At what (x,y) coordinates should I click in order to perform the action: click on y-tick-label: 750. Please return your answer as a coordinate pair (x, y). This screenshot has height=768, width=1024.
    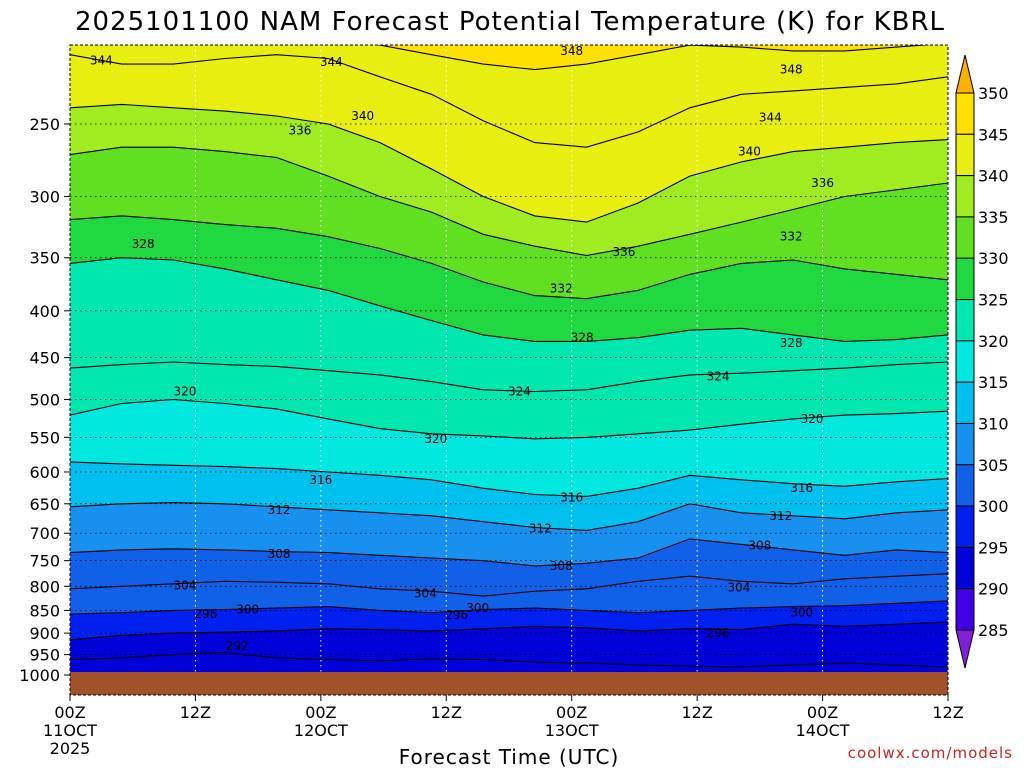
    Looking at the image, I should click on (44, 561).